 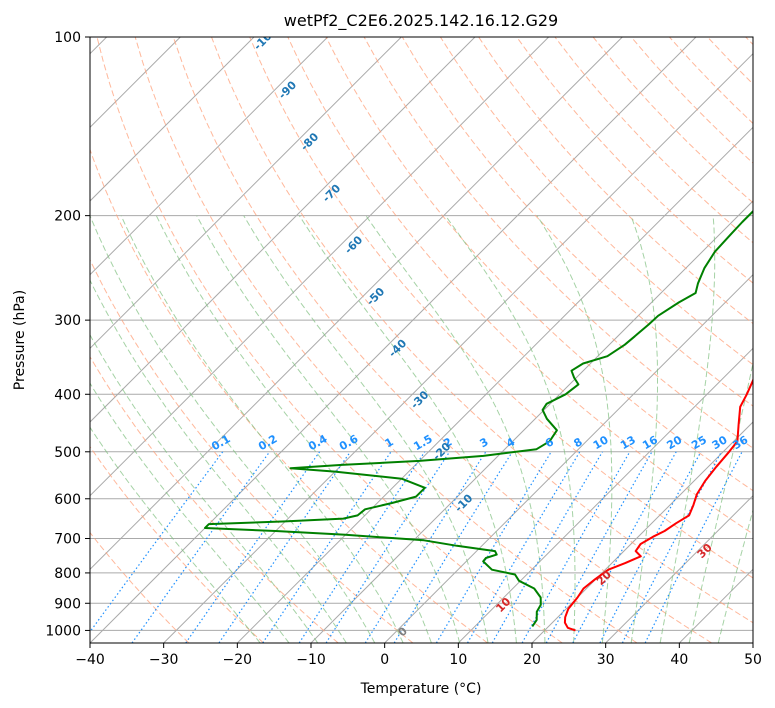 I want to click on isotherm-label: -10, so click(x=463, y=502).